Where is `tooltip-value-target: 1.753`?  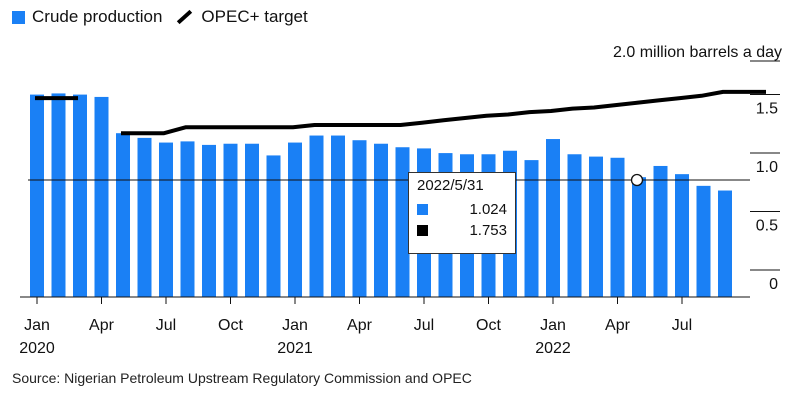
tooltip-value-target: 1.753 is located at coordinates (488, 230).